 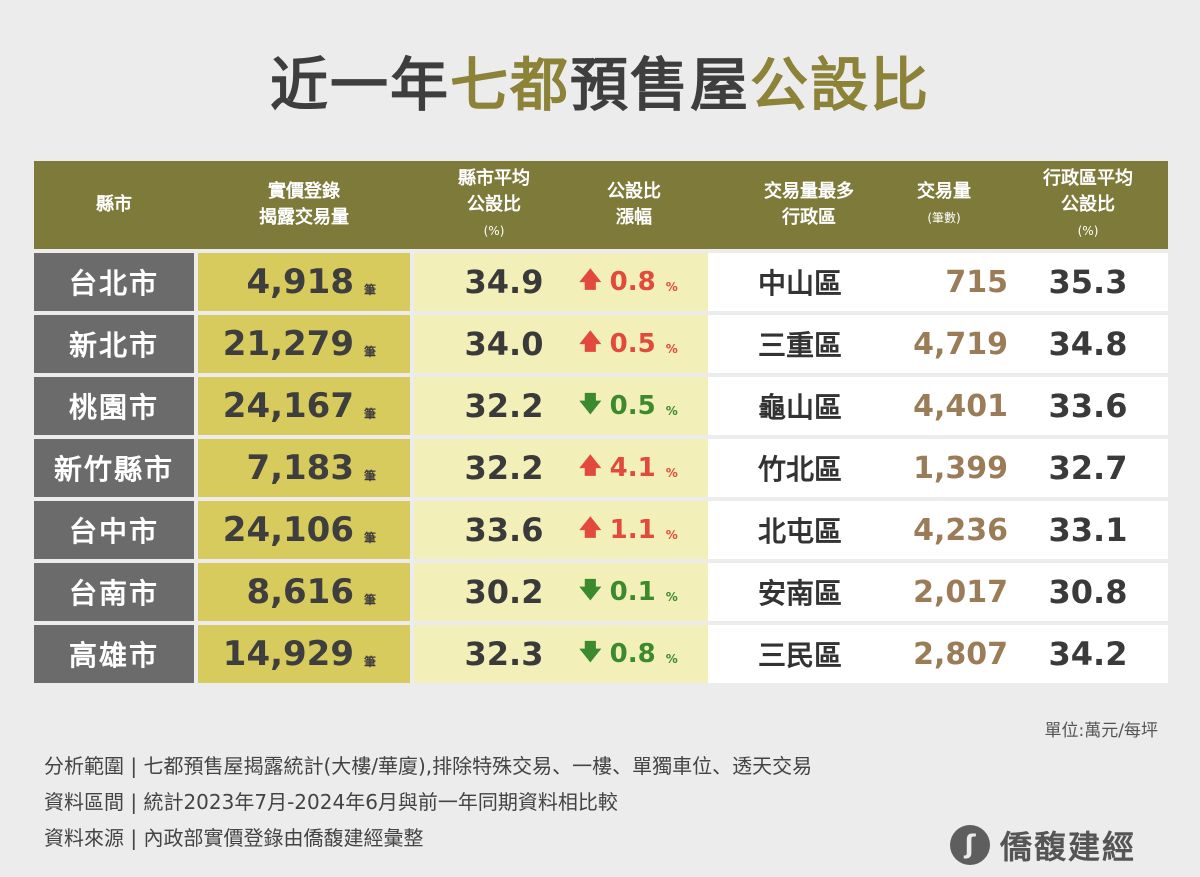 What do you see at coordinates (960, 344) in the screenshot?
I see `district-count: 4,719` at bounding box center [960, 344].